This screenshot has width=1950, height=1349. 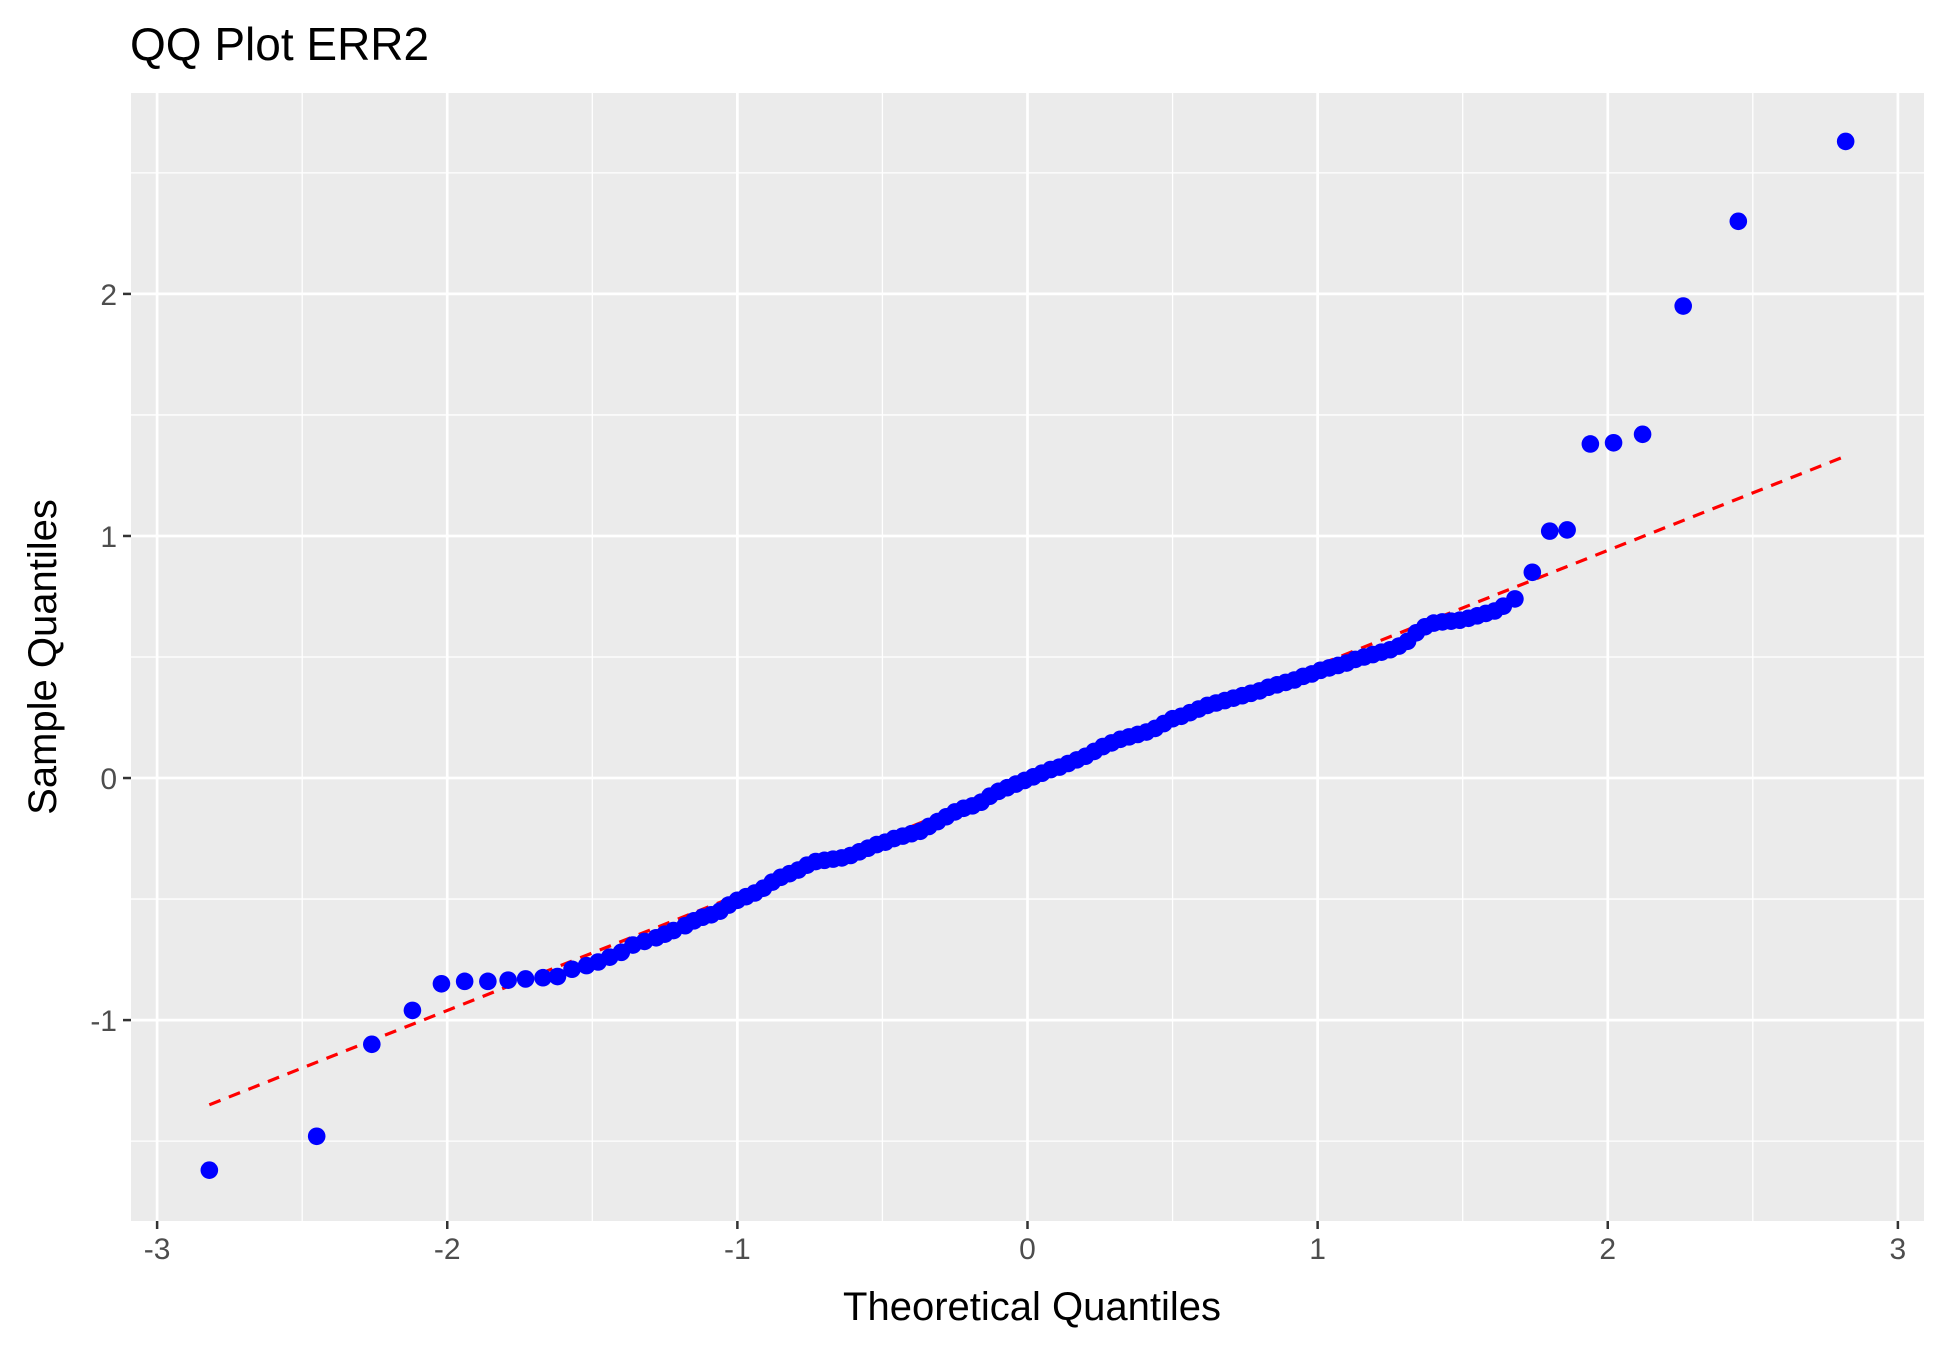 What do you see at coordinates (103, 1021) in the screenshot?
I see `y-tick-label: -1` at bounding box center [103, 1021].